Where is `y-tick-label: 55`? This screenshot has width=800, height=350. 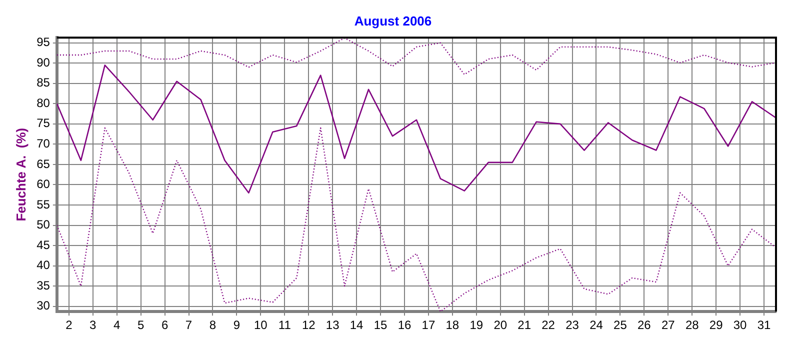 y-tick-label: 55 is located at coordinates (43, 204).